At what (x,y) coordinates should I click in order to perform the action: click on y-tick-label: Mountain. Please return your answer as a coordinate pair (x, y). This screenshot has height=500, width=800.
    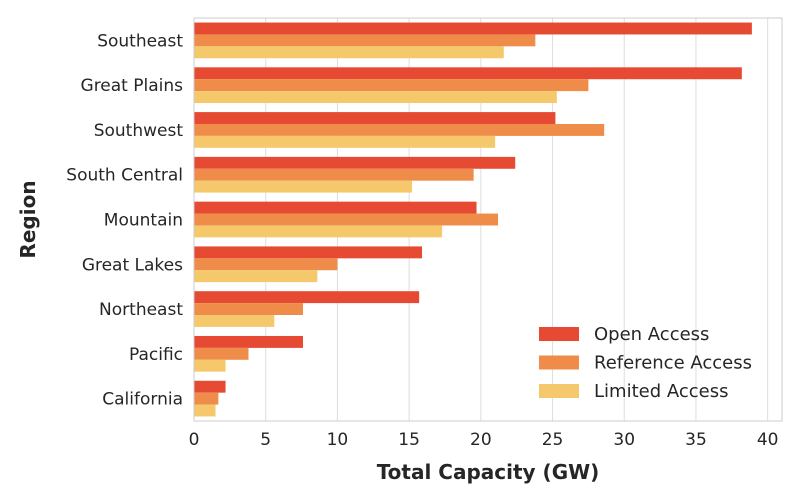
    Looking at the image, I should click on (143, 221).